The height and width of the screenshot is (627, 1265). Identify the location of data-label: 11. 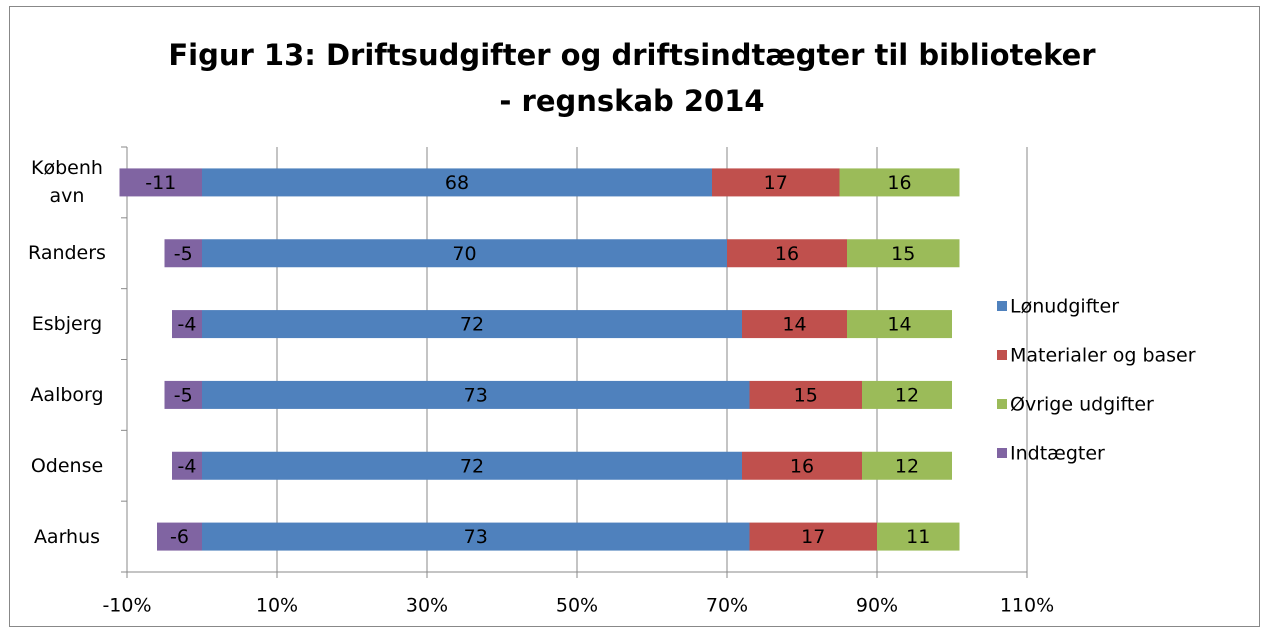
(918, 537).